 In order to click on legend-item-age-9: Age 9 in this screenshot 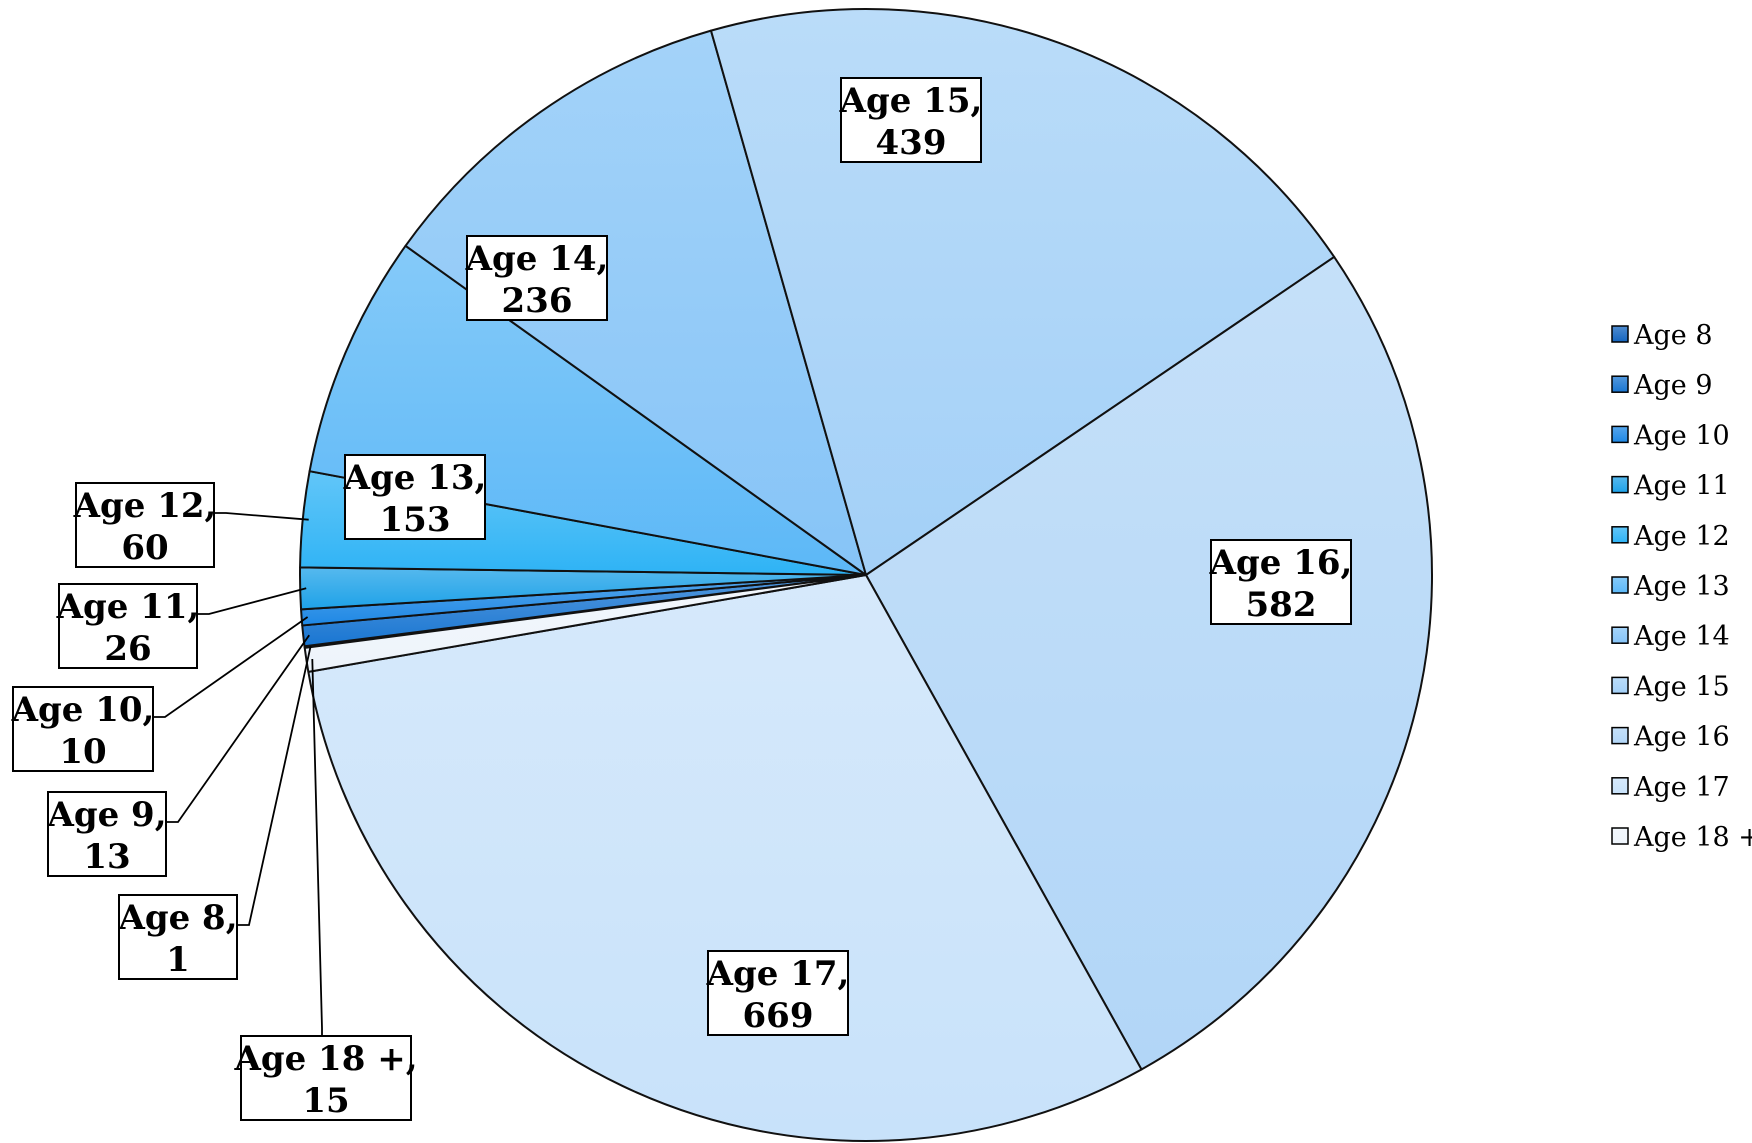, I will do `click(1662, 385)`.